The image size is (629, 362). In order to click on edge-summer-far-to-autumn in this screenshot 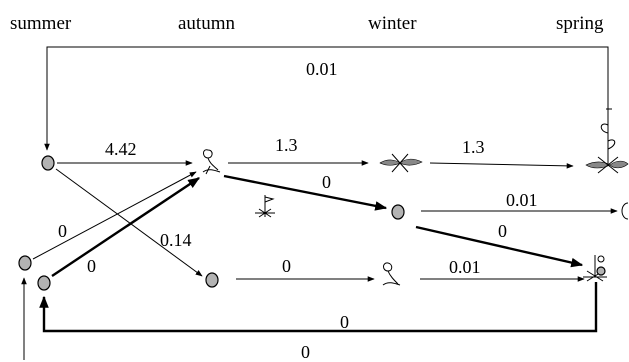, I will do `click(114, 215)`.